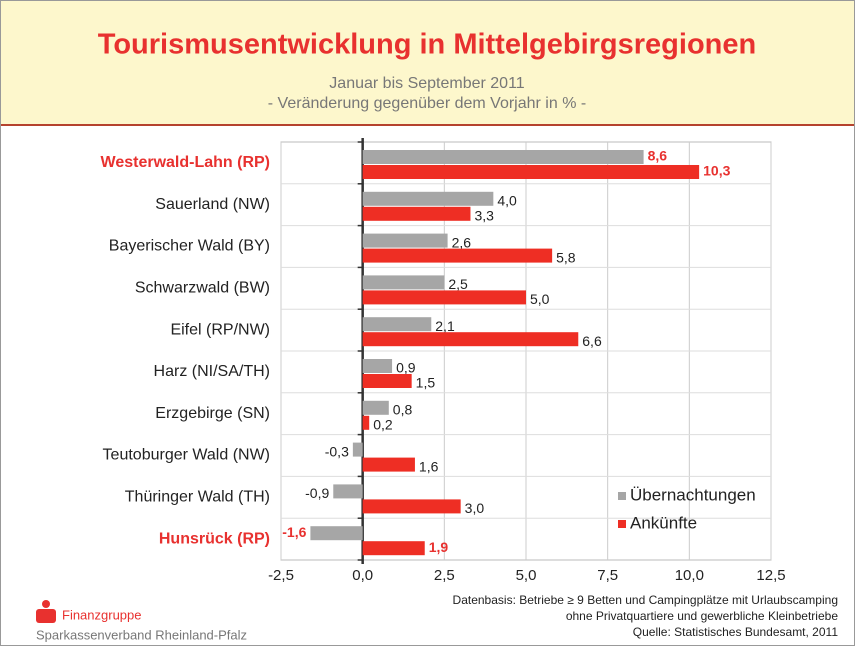 This screenshot has height=646, width=855. Describe the element at coordinates (362, 575) in the screenshot. I see `x-tick-label: 0,0` at that location.